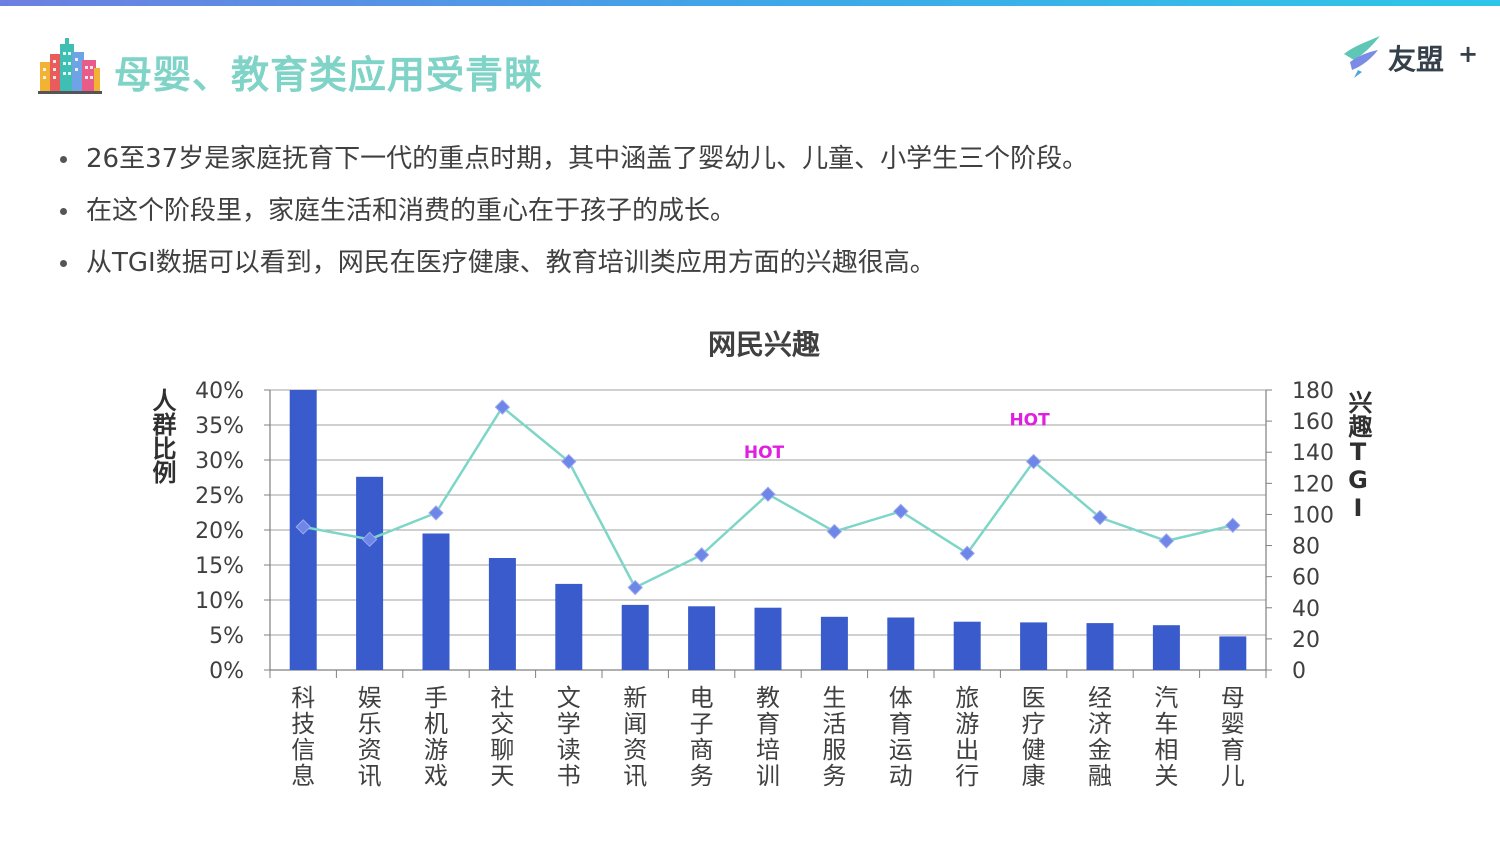 This screenshot has height=844, width=1500. Describe the element at coordinates (1313, 515) in the screenshot. I see `right-axis-tick-label: 100` at that location.